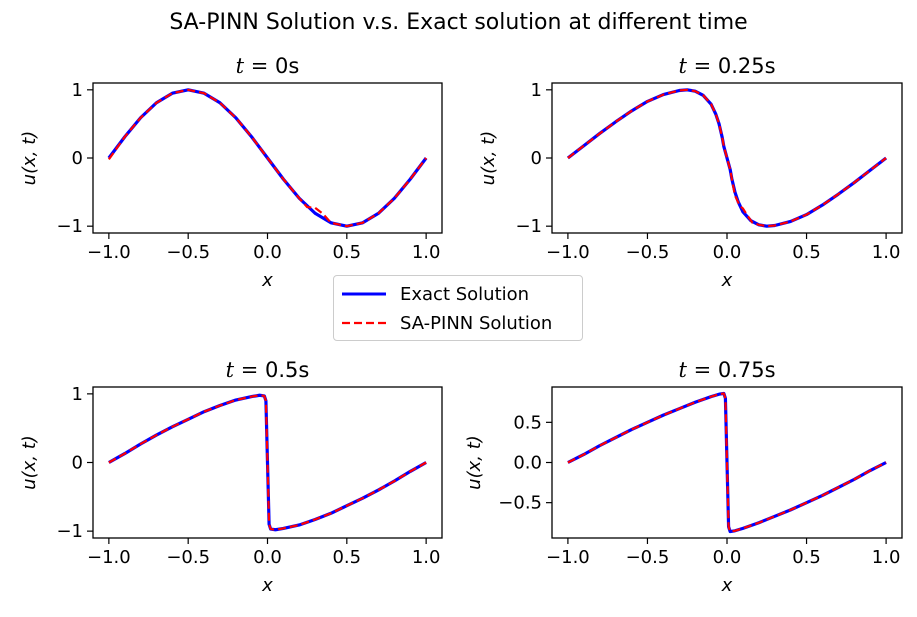 Image resolution: width=917 pixels, height=617 pixels. Describe the element at coordinates (287, 66) in the screenshot. I see `title-value-t0: 0s` at that location.